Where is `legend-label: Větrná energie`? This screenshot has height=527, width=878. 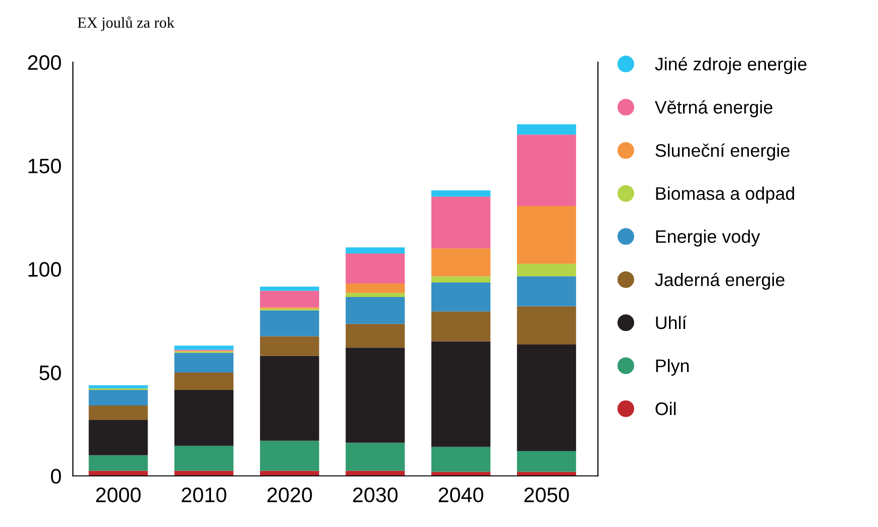 legend-label: Větrná energie is located at coordinates (713, 109).